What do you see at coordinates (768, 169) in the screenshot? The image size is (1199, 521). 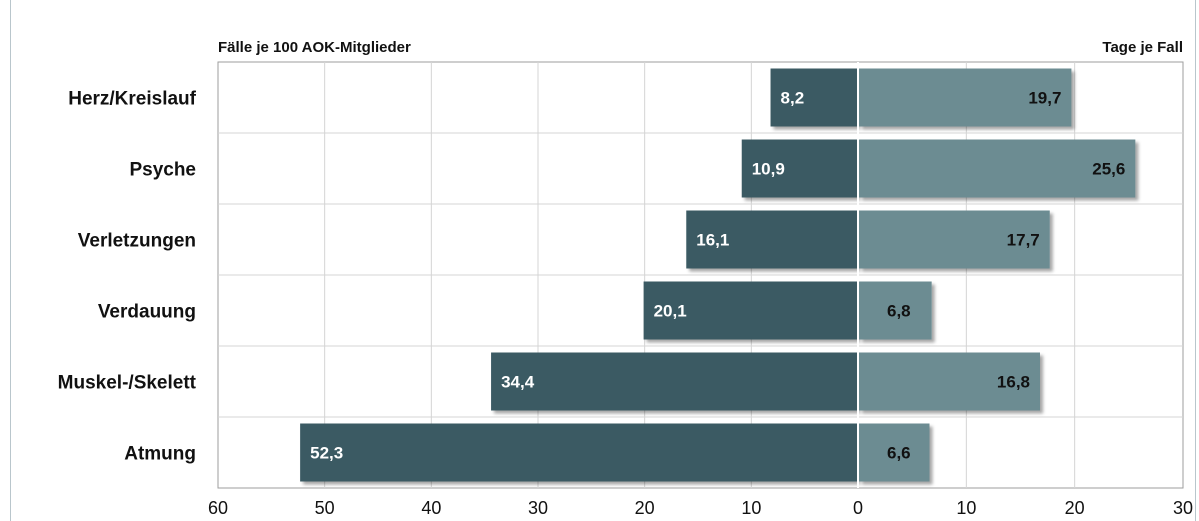 I see `bar-label-cases: 10,9` at bounding box center [768, 169].